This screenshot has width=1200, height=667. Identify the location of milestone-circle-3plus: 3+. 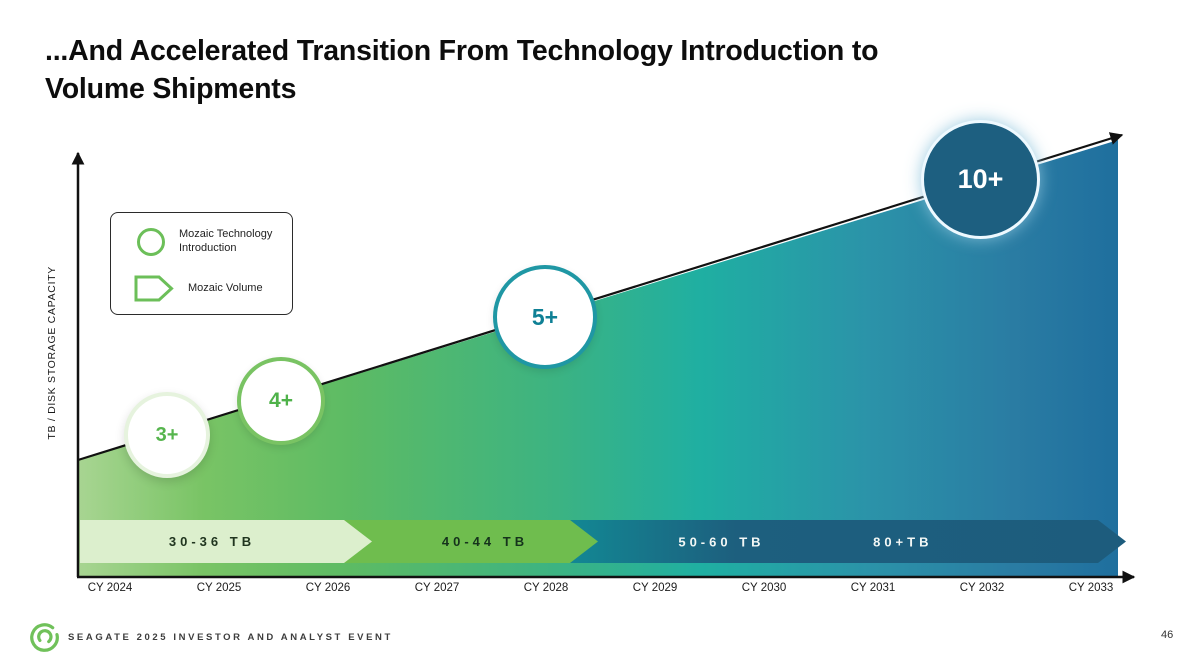
(167, 435).